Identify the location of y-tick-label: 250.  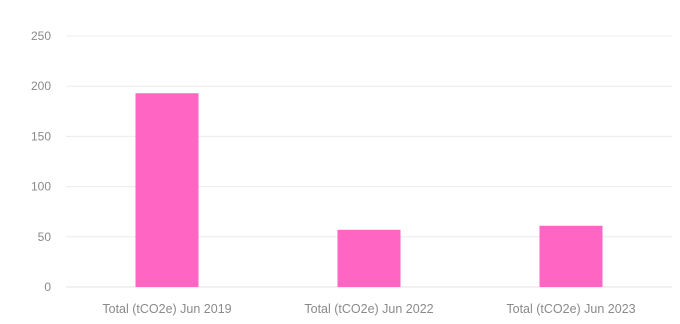
(41, 36).